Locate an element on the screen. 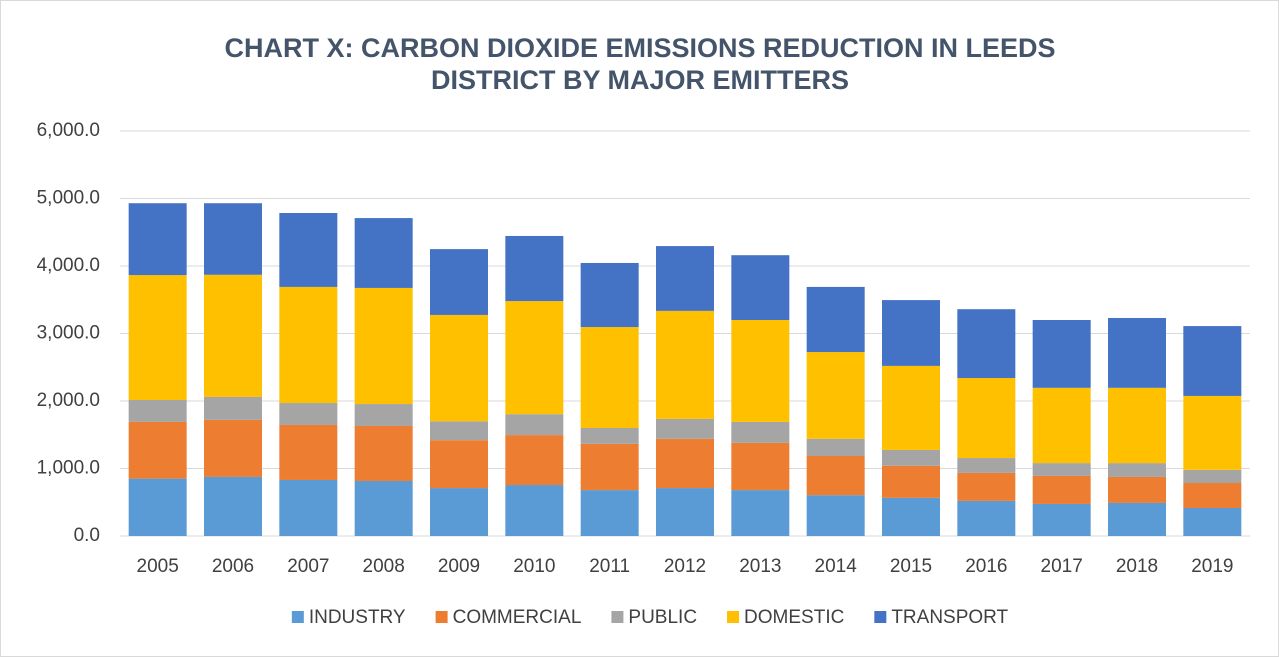  x-tick-label: 2011 is located at coordinates (609, 566).